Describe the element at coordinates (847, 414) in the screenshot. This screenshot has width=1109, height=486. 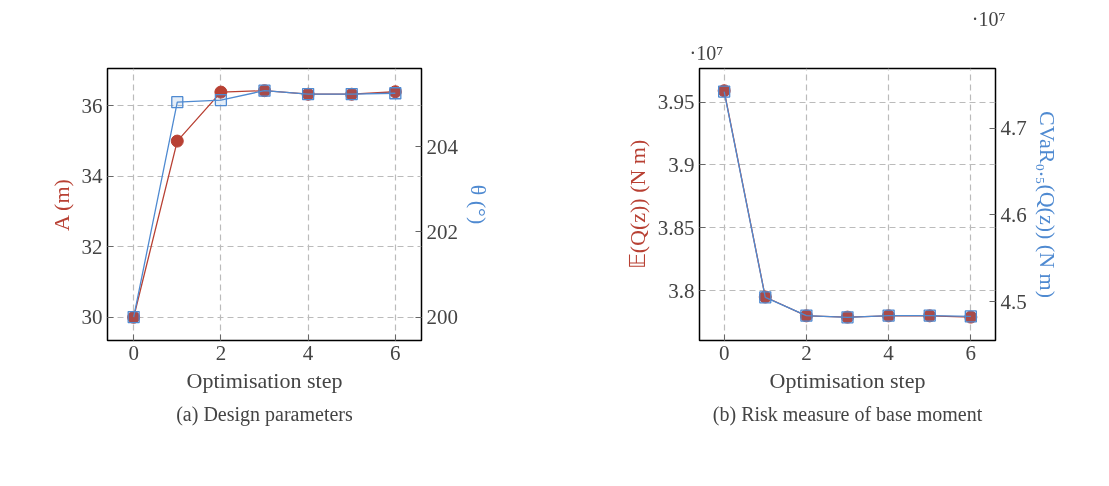
I see `text: (b) Risk measure of base moment` at that location.